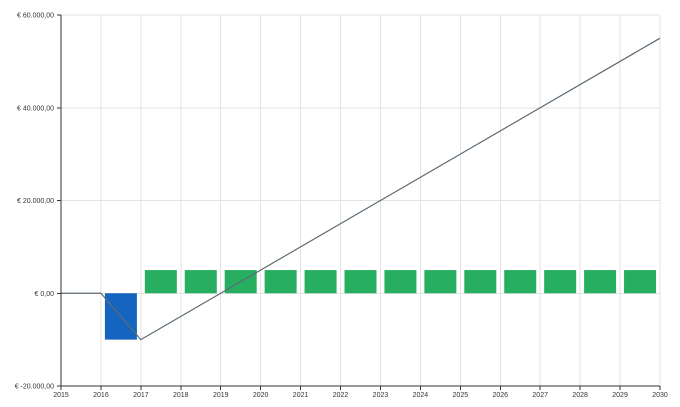  I want to click on y-tick-label: € 20.000,00, so click(35, 201).